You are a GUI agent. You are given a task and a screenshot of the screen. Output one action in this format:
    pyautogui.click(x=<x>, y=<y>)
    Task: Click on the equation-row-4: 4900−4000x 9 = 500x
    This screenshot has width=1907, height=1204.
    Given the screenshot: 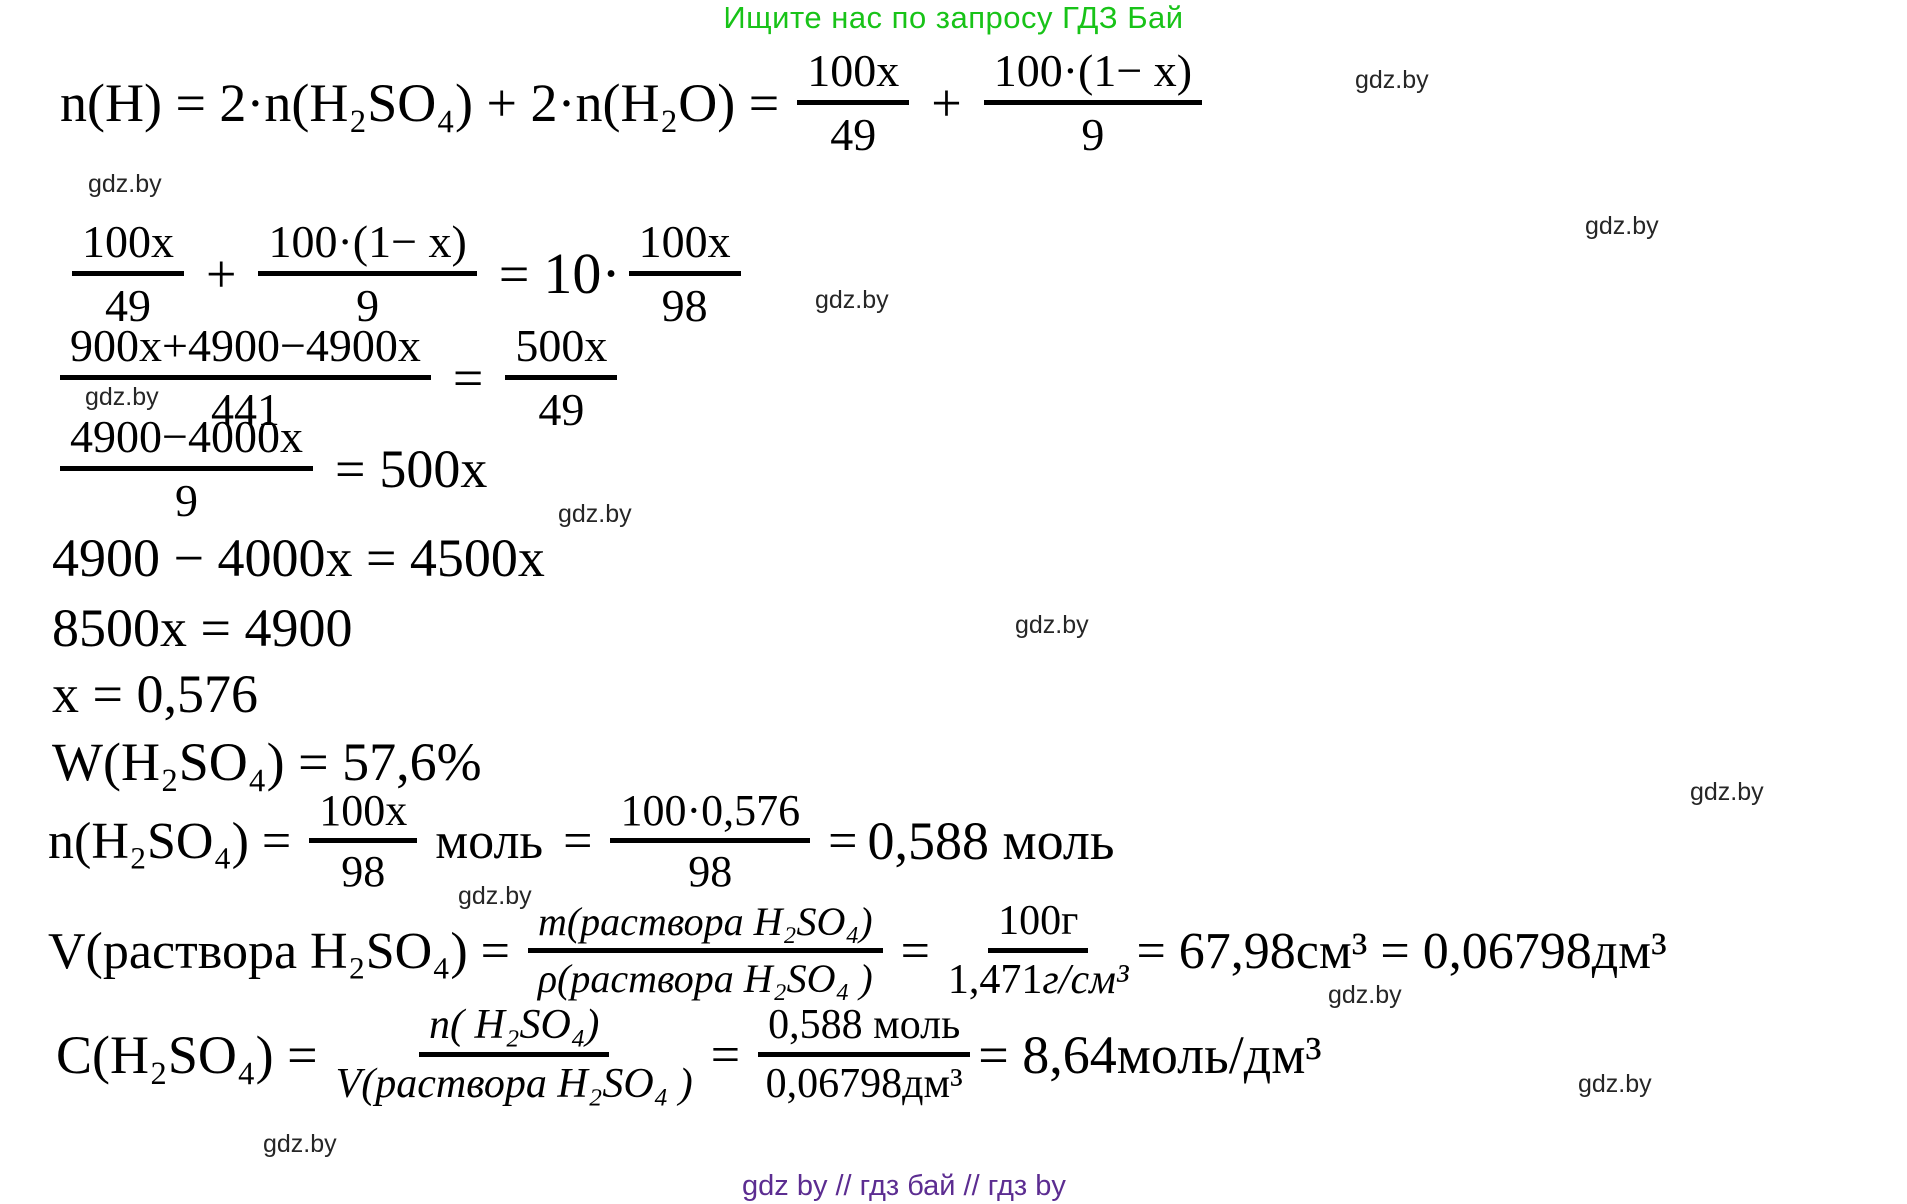 What is the action you would take?
    pyautogui.click(x=269, y=469)
    